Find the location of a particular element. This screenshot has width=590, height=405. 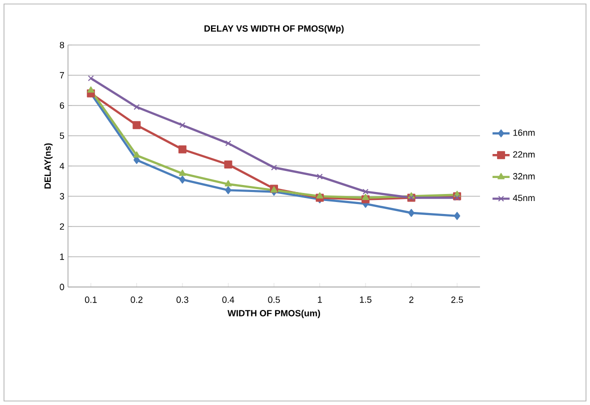

y-tick-label: 1 is located at coordinates (62, 257).